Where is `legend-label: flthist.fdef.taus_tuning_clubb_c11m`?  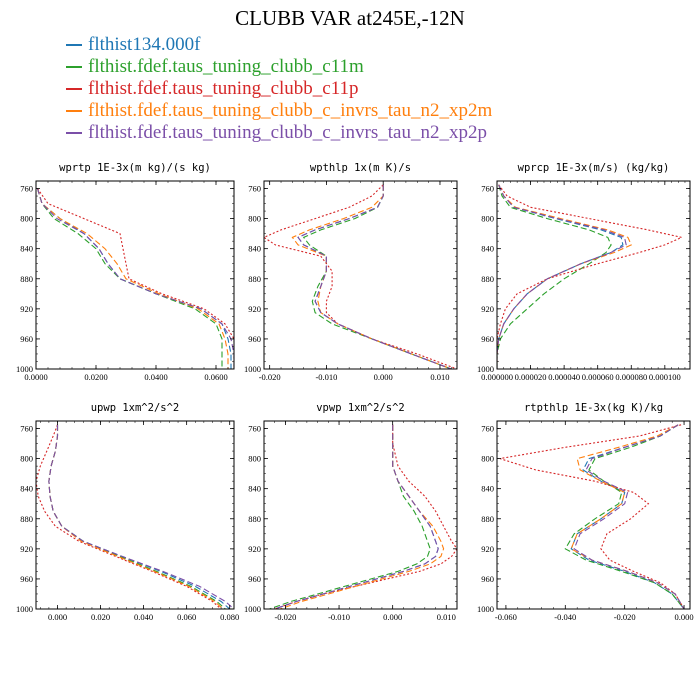
legend-label: flthist.fdef.taus_tuning_clubb_c11m is located at coordinates (226, 66).